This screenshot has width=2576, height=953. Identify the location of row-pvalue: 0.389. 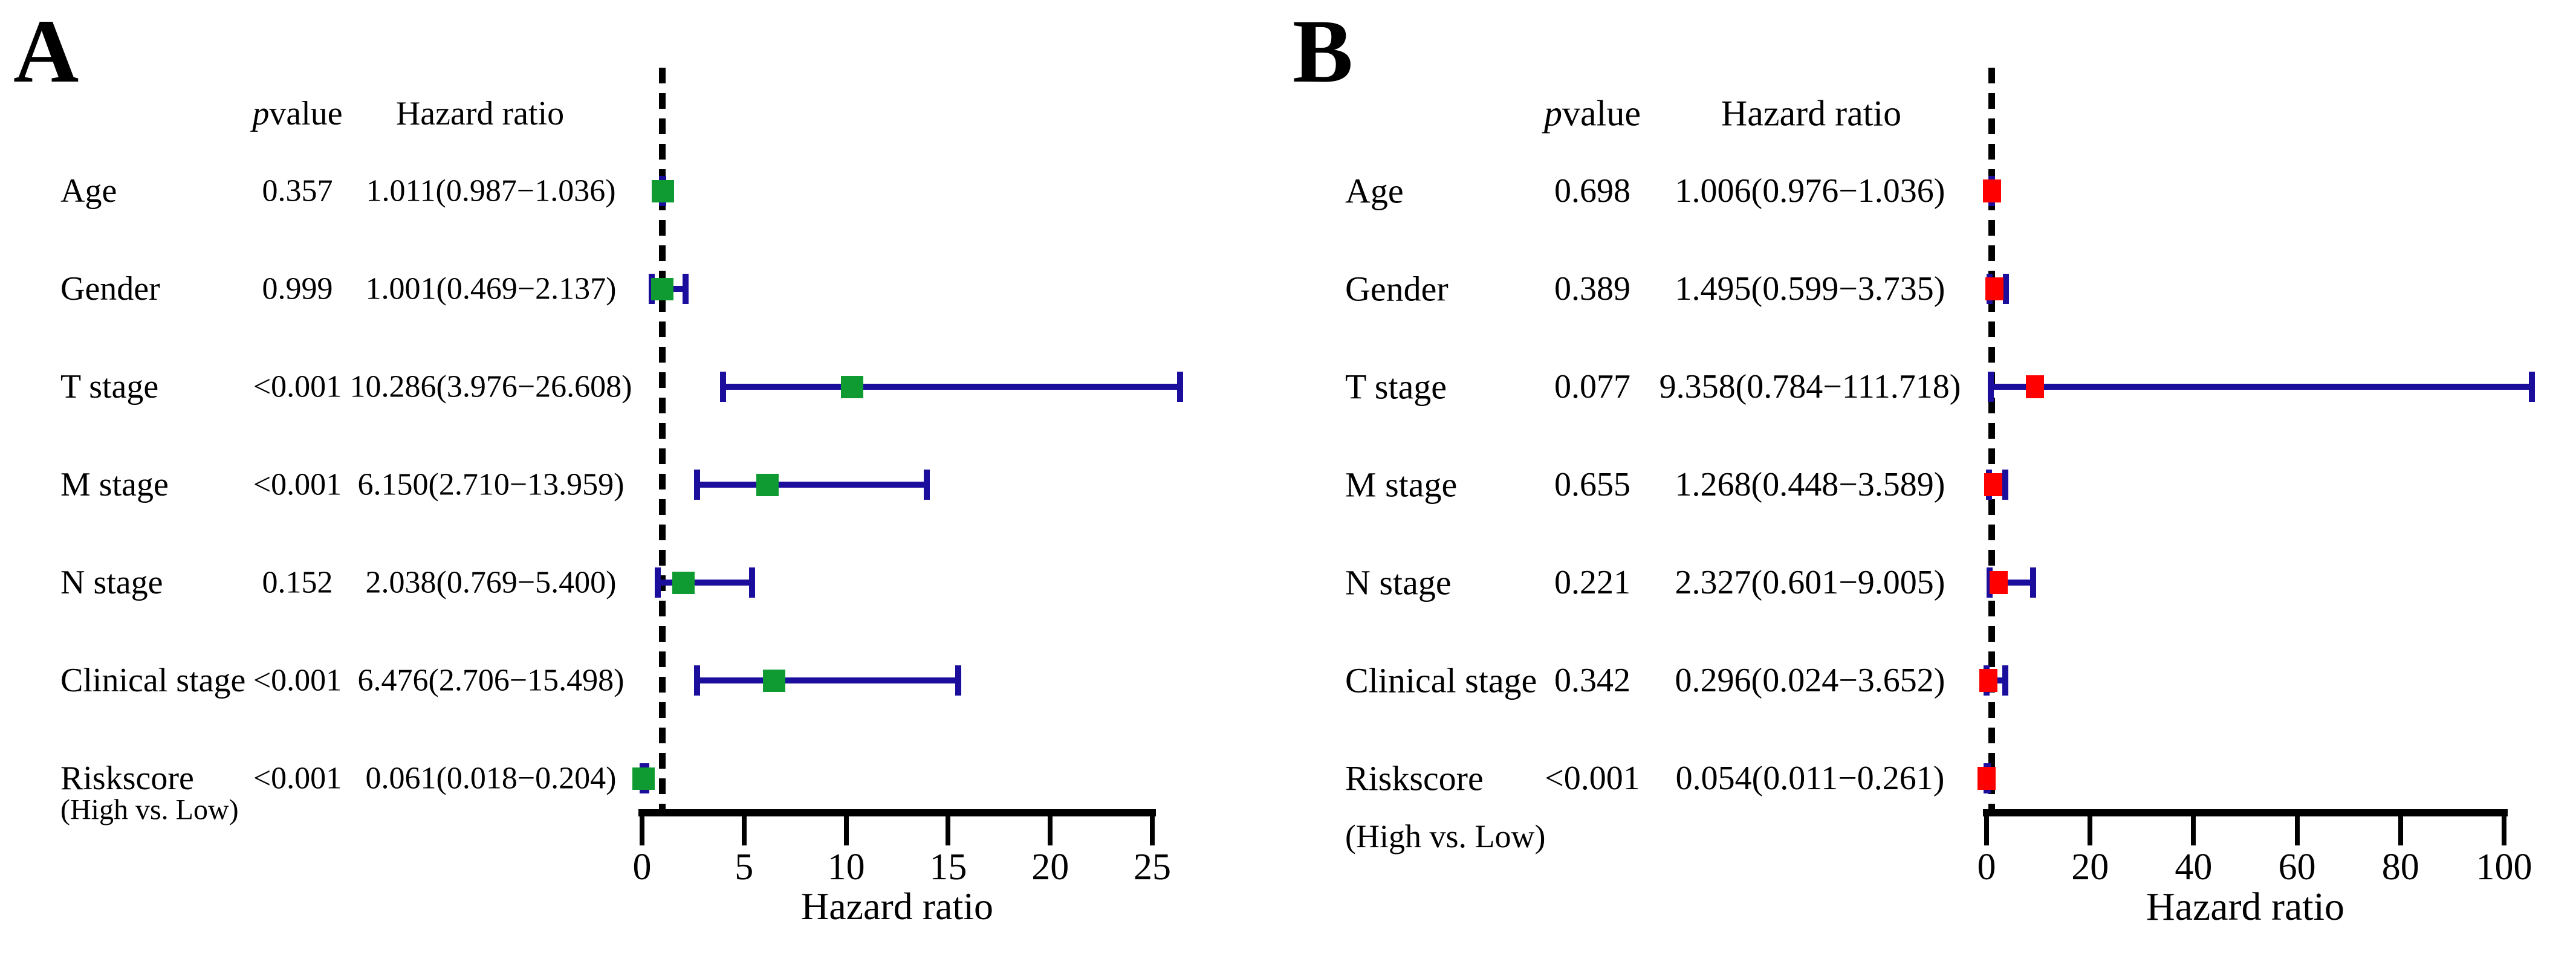
(1592, 289).